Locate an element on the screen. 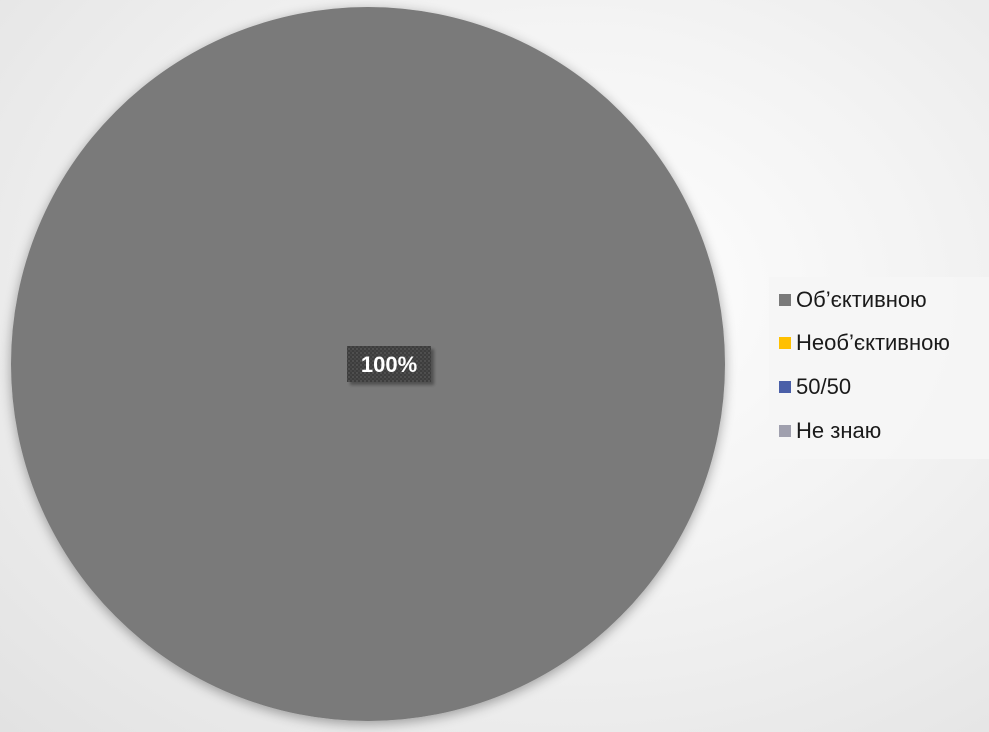 This screenshot has width=989, height=732. data-label-background is located at coordinates (389, 364).